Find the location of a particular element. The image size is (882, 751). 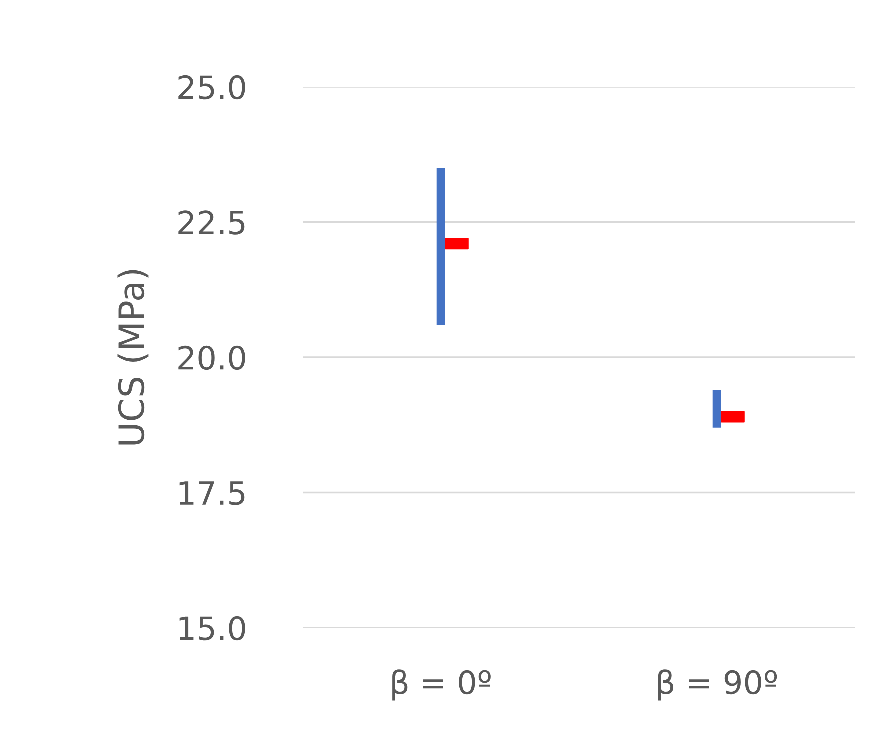

y-tick-label: 25.0 is located at coordinates (212, 87).